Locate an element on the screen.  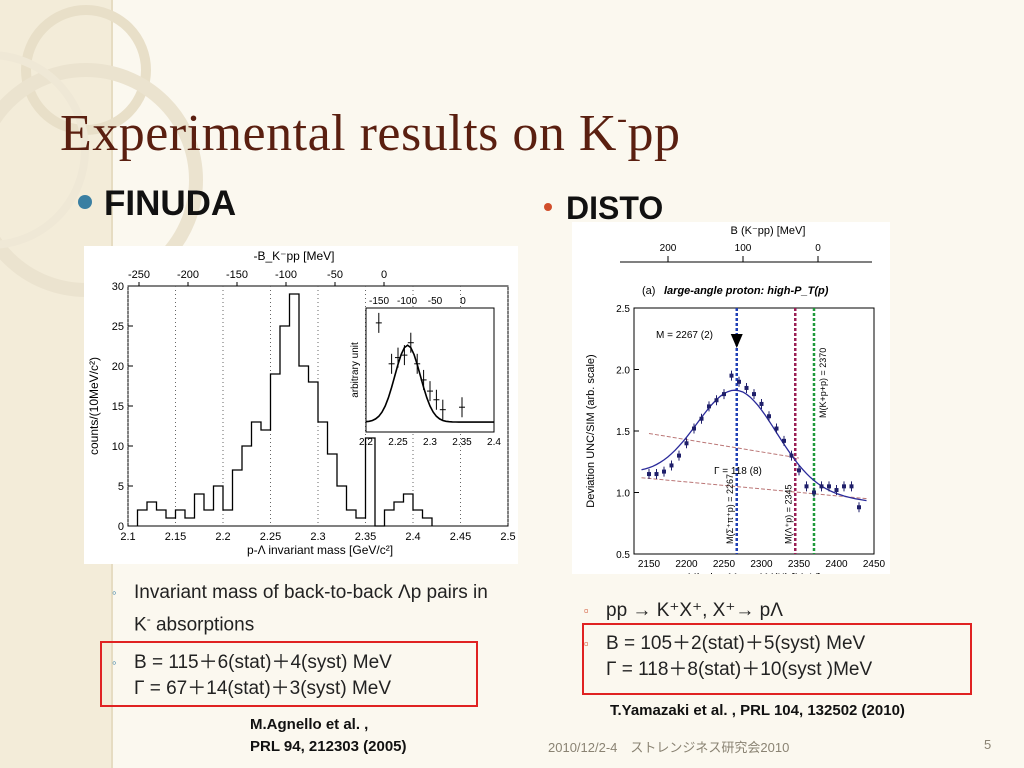
fit-curve is located at coordinates (754, 445).